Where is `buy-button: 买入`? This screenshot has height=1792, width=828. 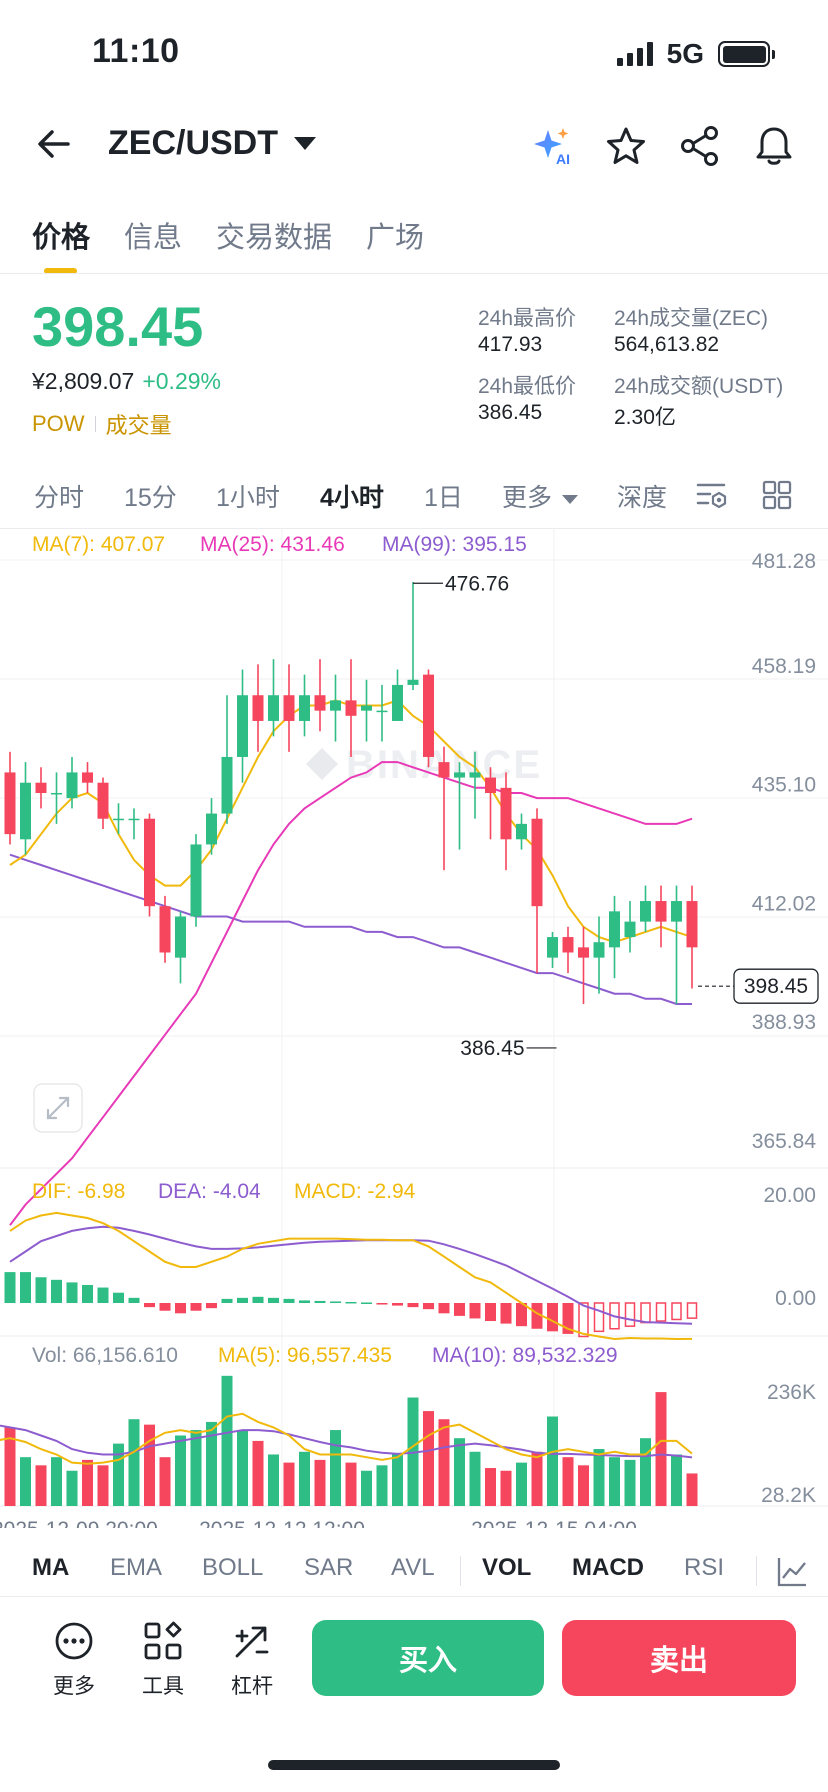 buy-button: 买入 is located at coordinates (428, 1658).